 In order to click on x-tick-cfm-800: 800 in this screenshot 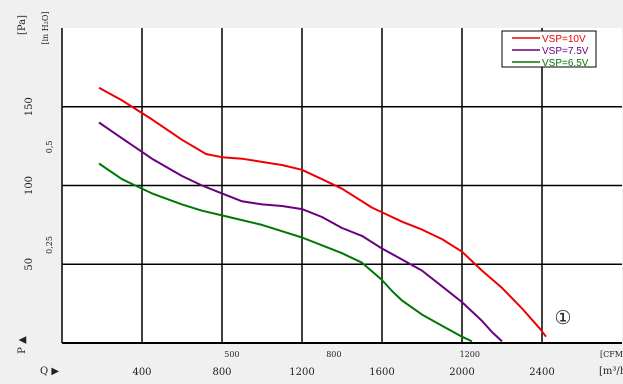, I will do `click(333, 354)`.